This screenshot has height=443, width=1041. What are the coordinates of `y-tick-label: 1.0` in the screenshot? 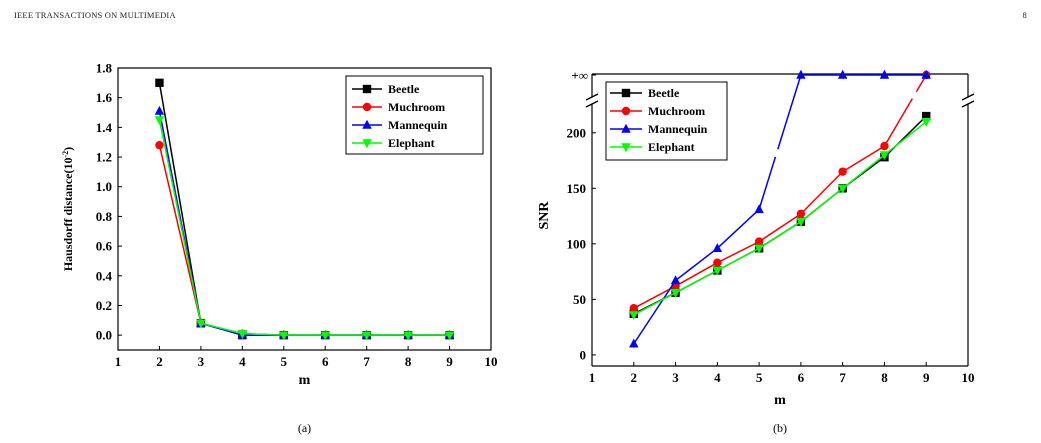 It's located at (104, 186).